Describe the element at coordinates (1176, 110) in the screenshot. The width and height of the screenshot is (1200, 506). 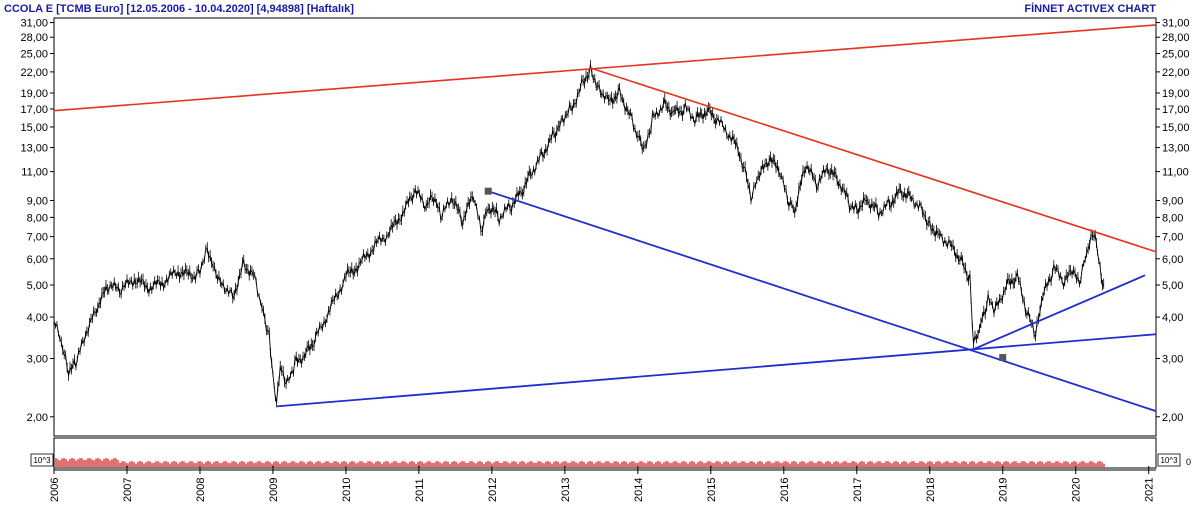
I see `y-tick-label-right: 17,00` at that location.